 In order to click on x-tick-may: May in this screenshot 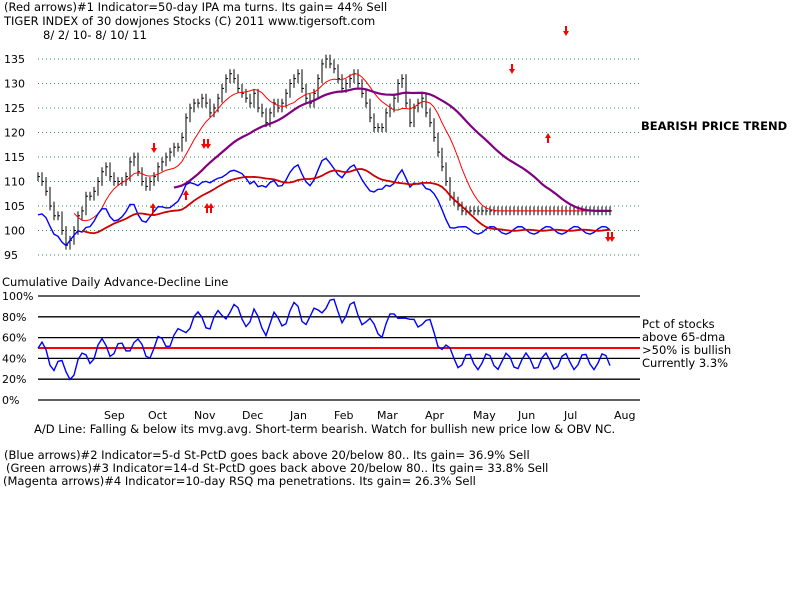, I will do `click(484, 415)`.